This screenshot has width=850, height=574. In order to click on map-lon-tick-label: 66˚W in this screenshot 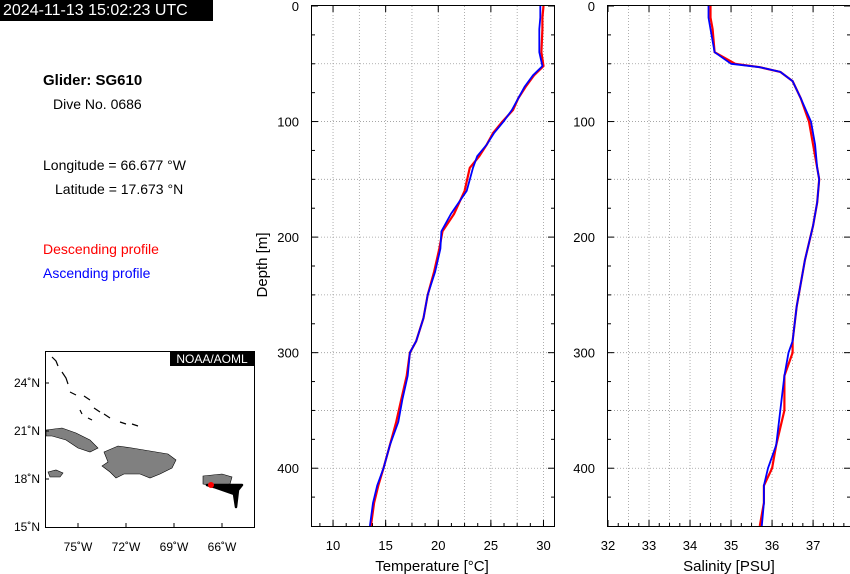, I will do `click(222, 547)`.